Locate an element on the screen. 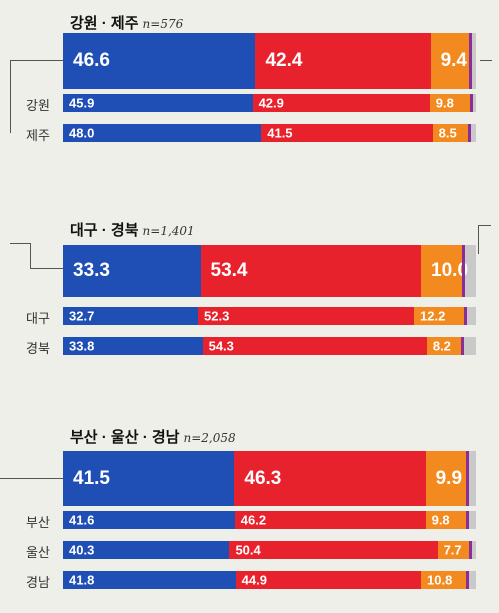 This screenshot has height=613, width=499. subregion-bar: 45.9 42.9 9.8 is located at coordinates (269, 103).